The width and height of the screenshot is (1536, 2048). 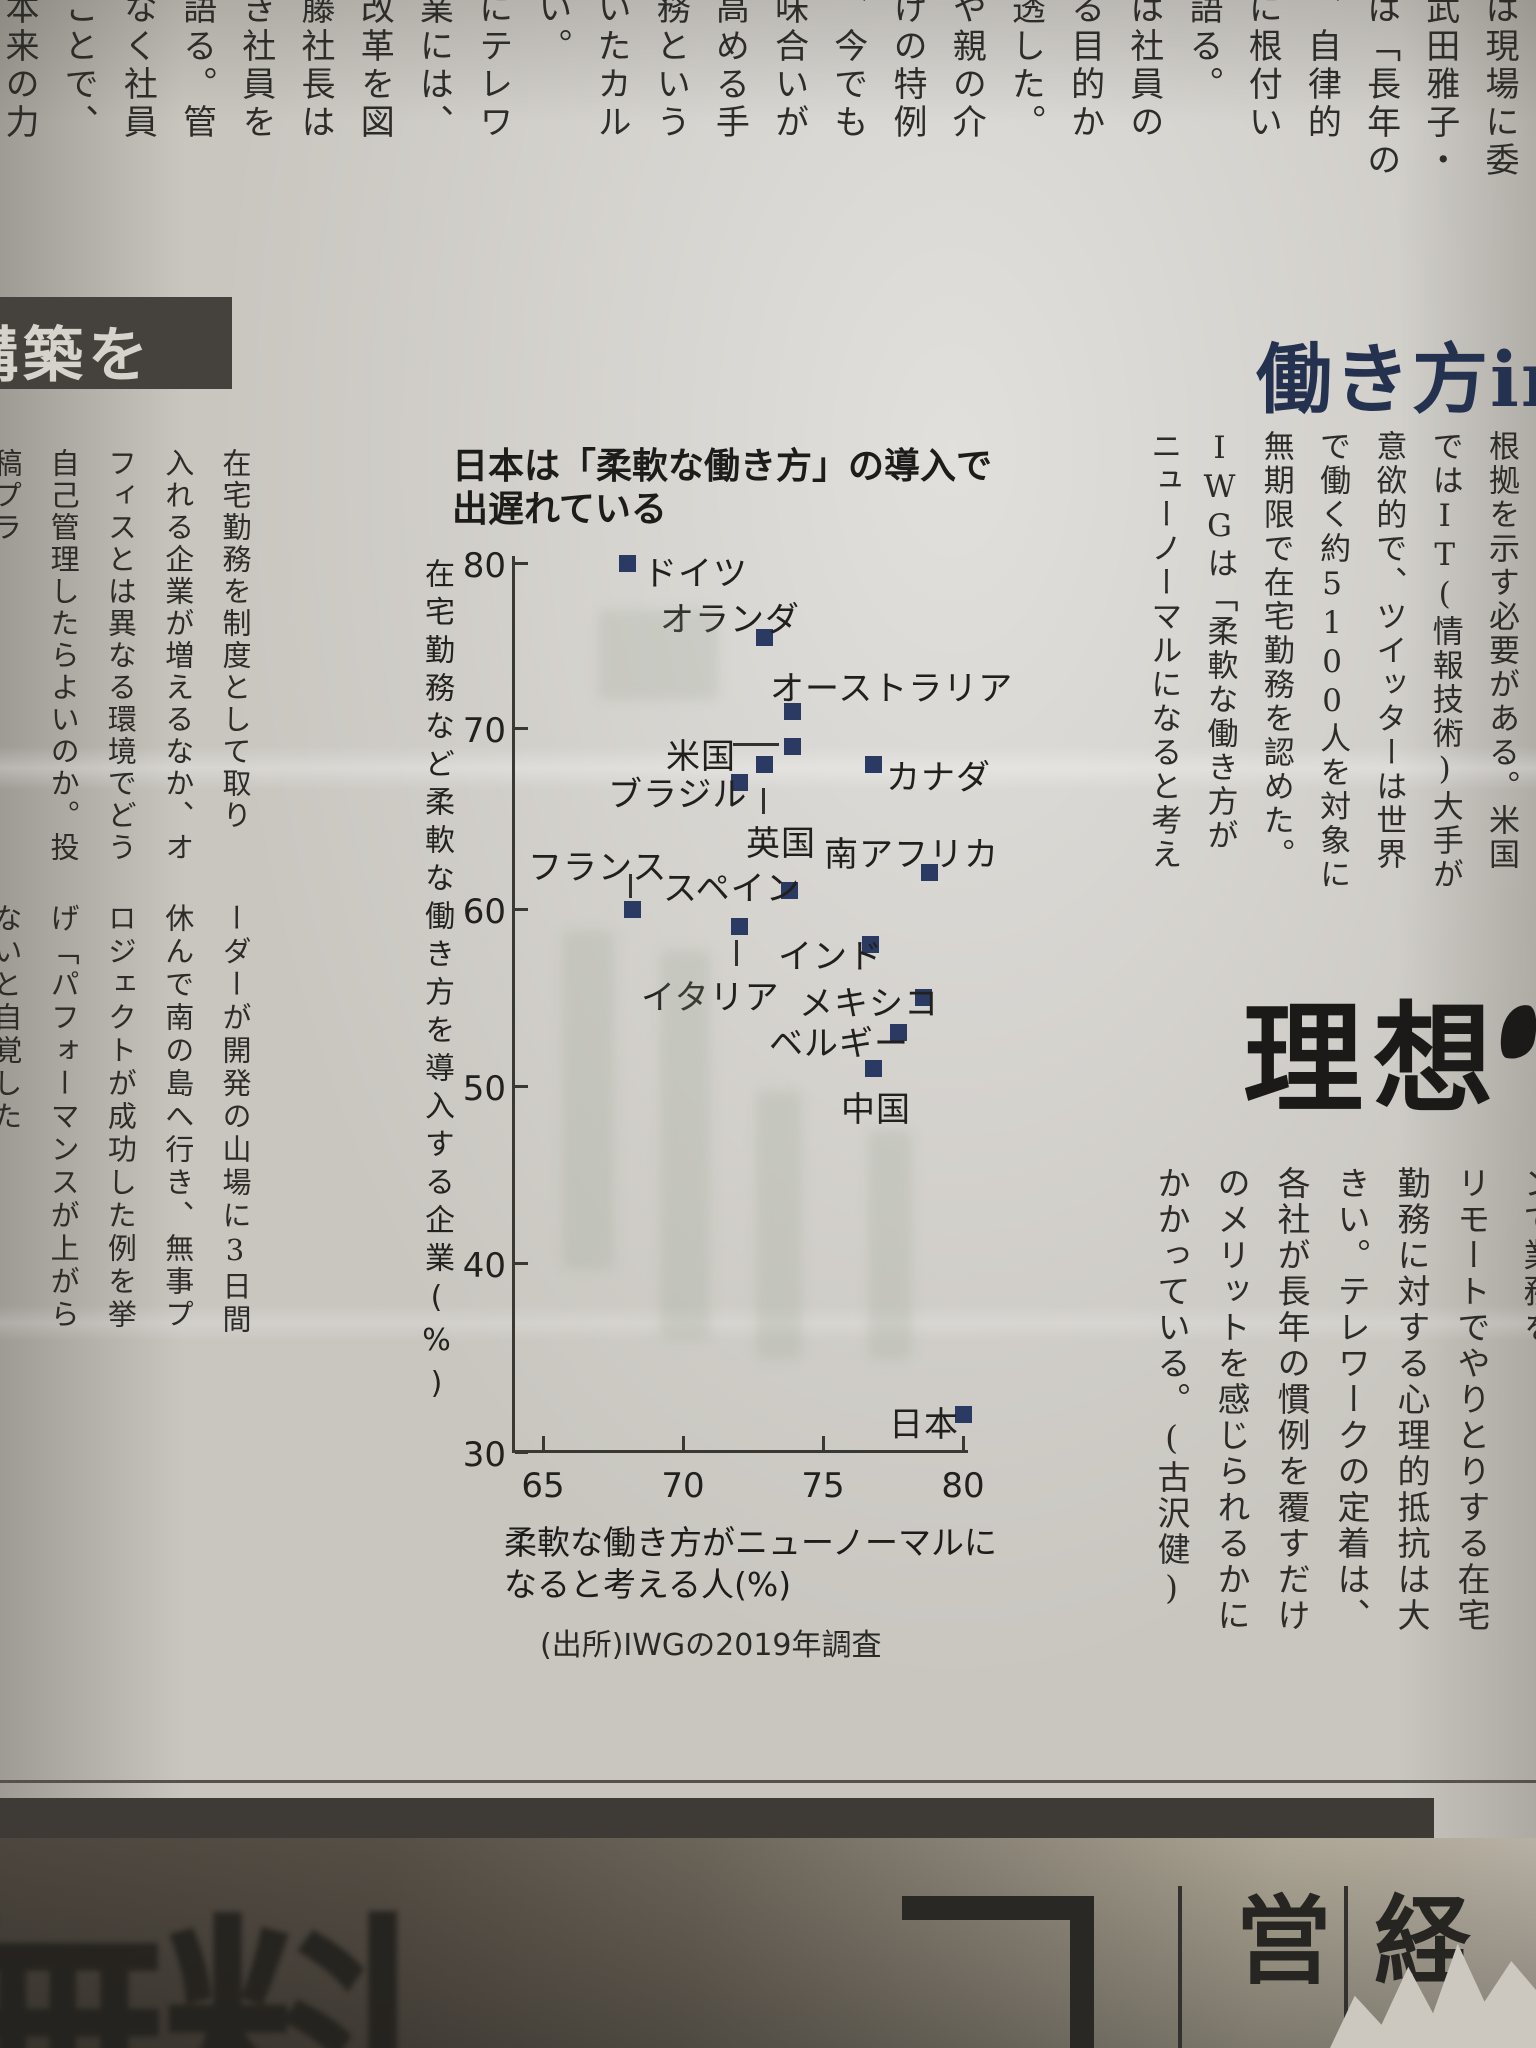 What do you see at coordinates (768, 1943) in the screenshot?
I see `advertisement-zone` at bounding box center [768, 1943].